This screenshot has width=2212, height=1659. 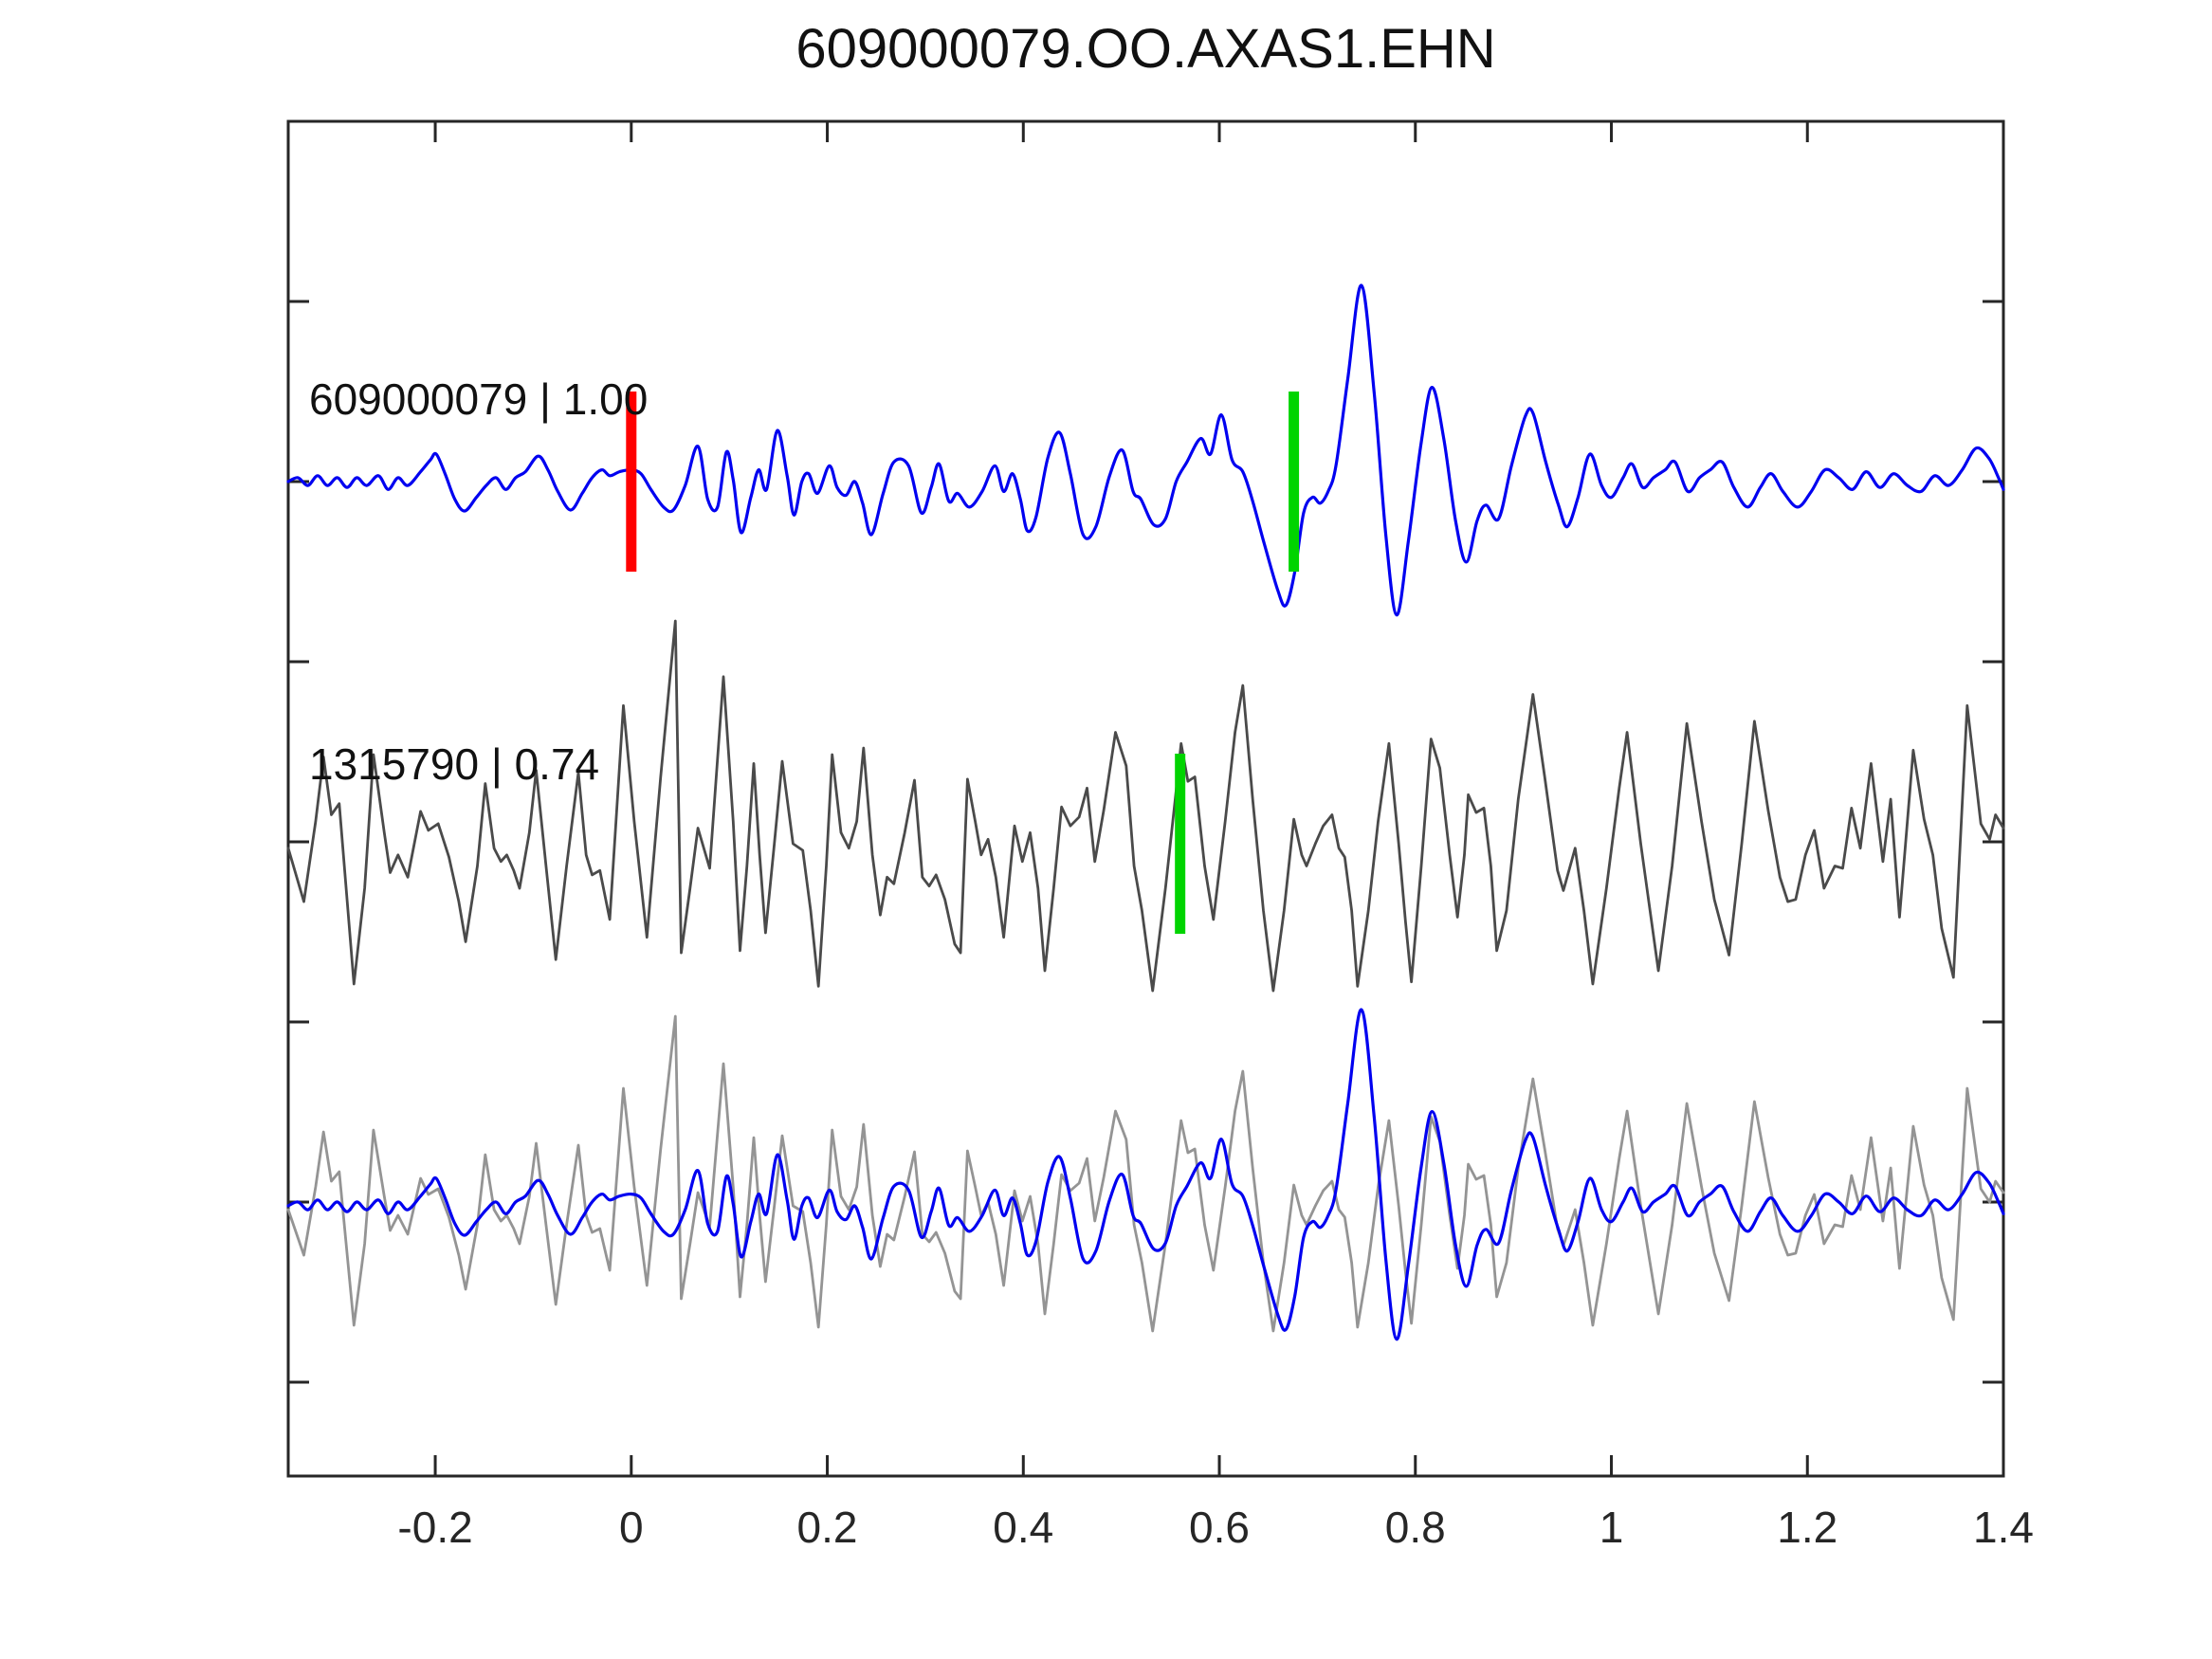 What do you see at coordinates (631, 482) in the screenshot?
I see `origin-pick-marker` at bounding box center [631, 482].